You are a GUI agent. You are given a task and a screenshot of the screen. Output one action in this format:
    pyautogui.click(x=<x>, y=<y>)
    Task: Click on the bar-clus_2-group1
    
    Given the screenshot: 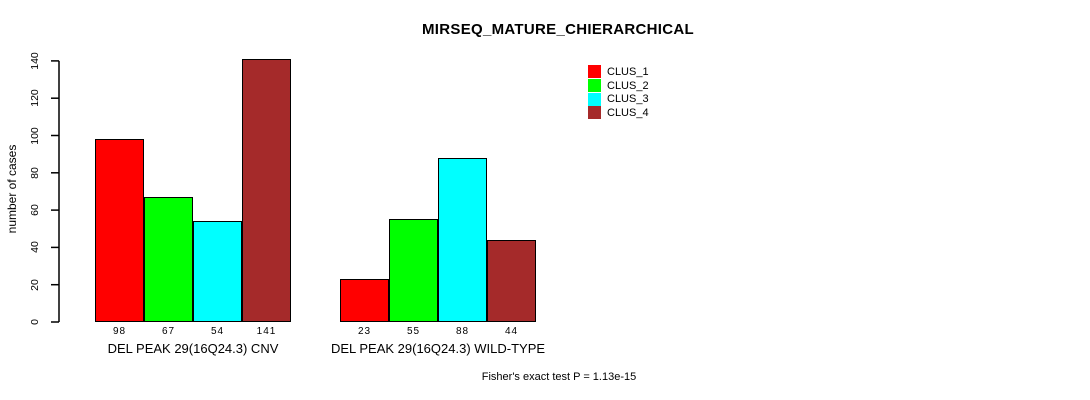 What is the action you would take?
    pyautogui.click(x=168, y=259)
    